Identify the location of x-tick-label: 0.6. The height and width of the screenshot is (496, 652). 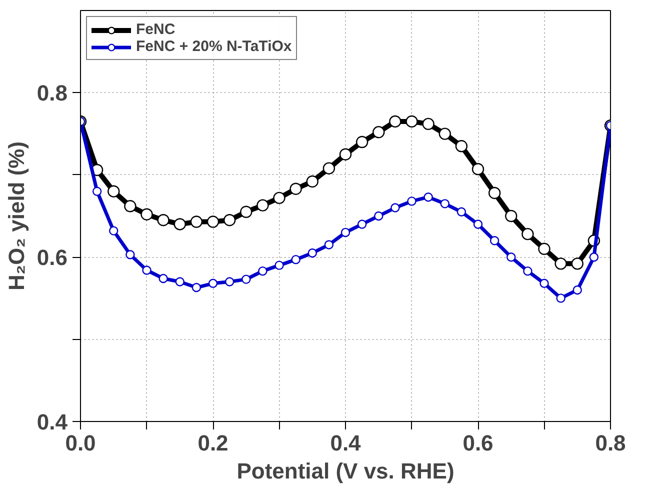
(478, 443).